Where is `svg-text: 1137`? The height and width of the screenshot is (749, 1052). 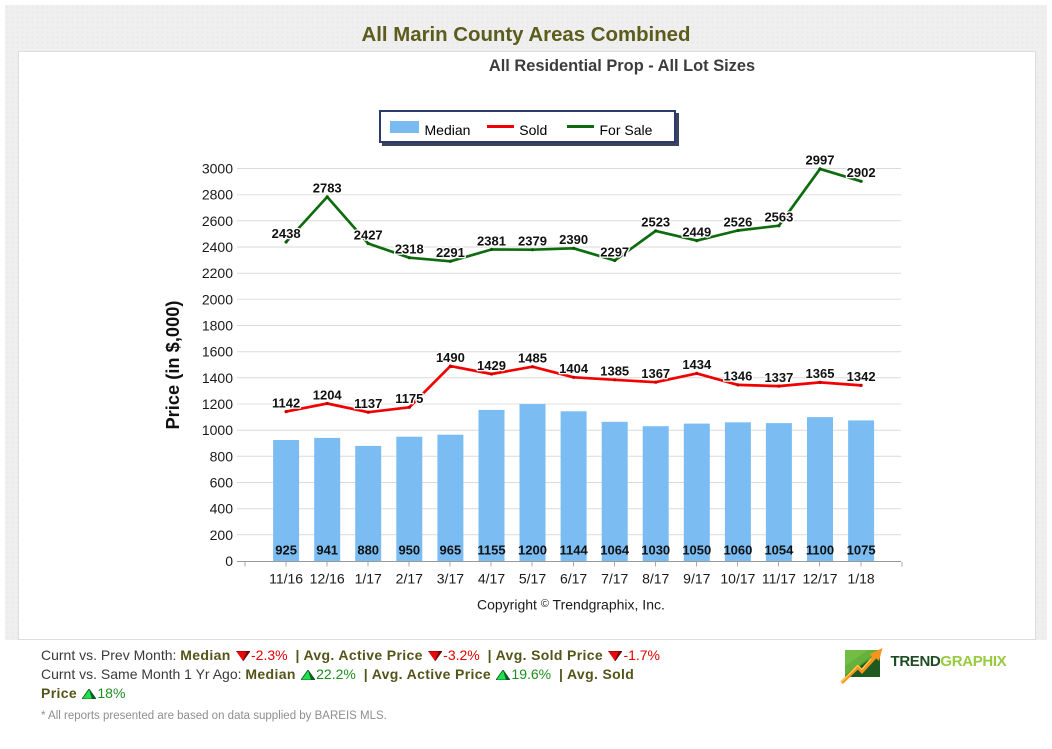
svg-text: 1137 is located at coordinates (368, 403).